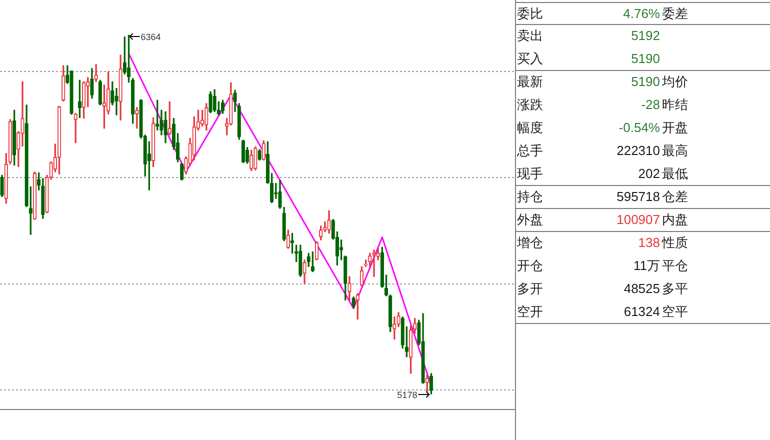  Describe the element at coordinates (530, 288) in the screenshot. I see `category-label: 多开` at that location.